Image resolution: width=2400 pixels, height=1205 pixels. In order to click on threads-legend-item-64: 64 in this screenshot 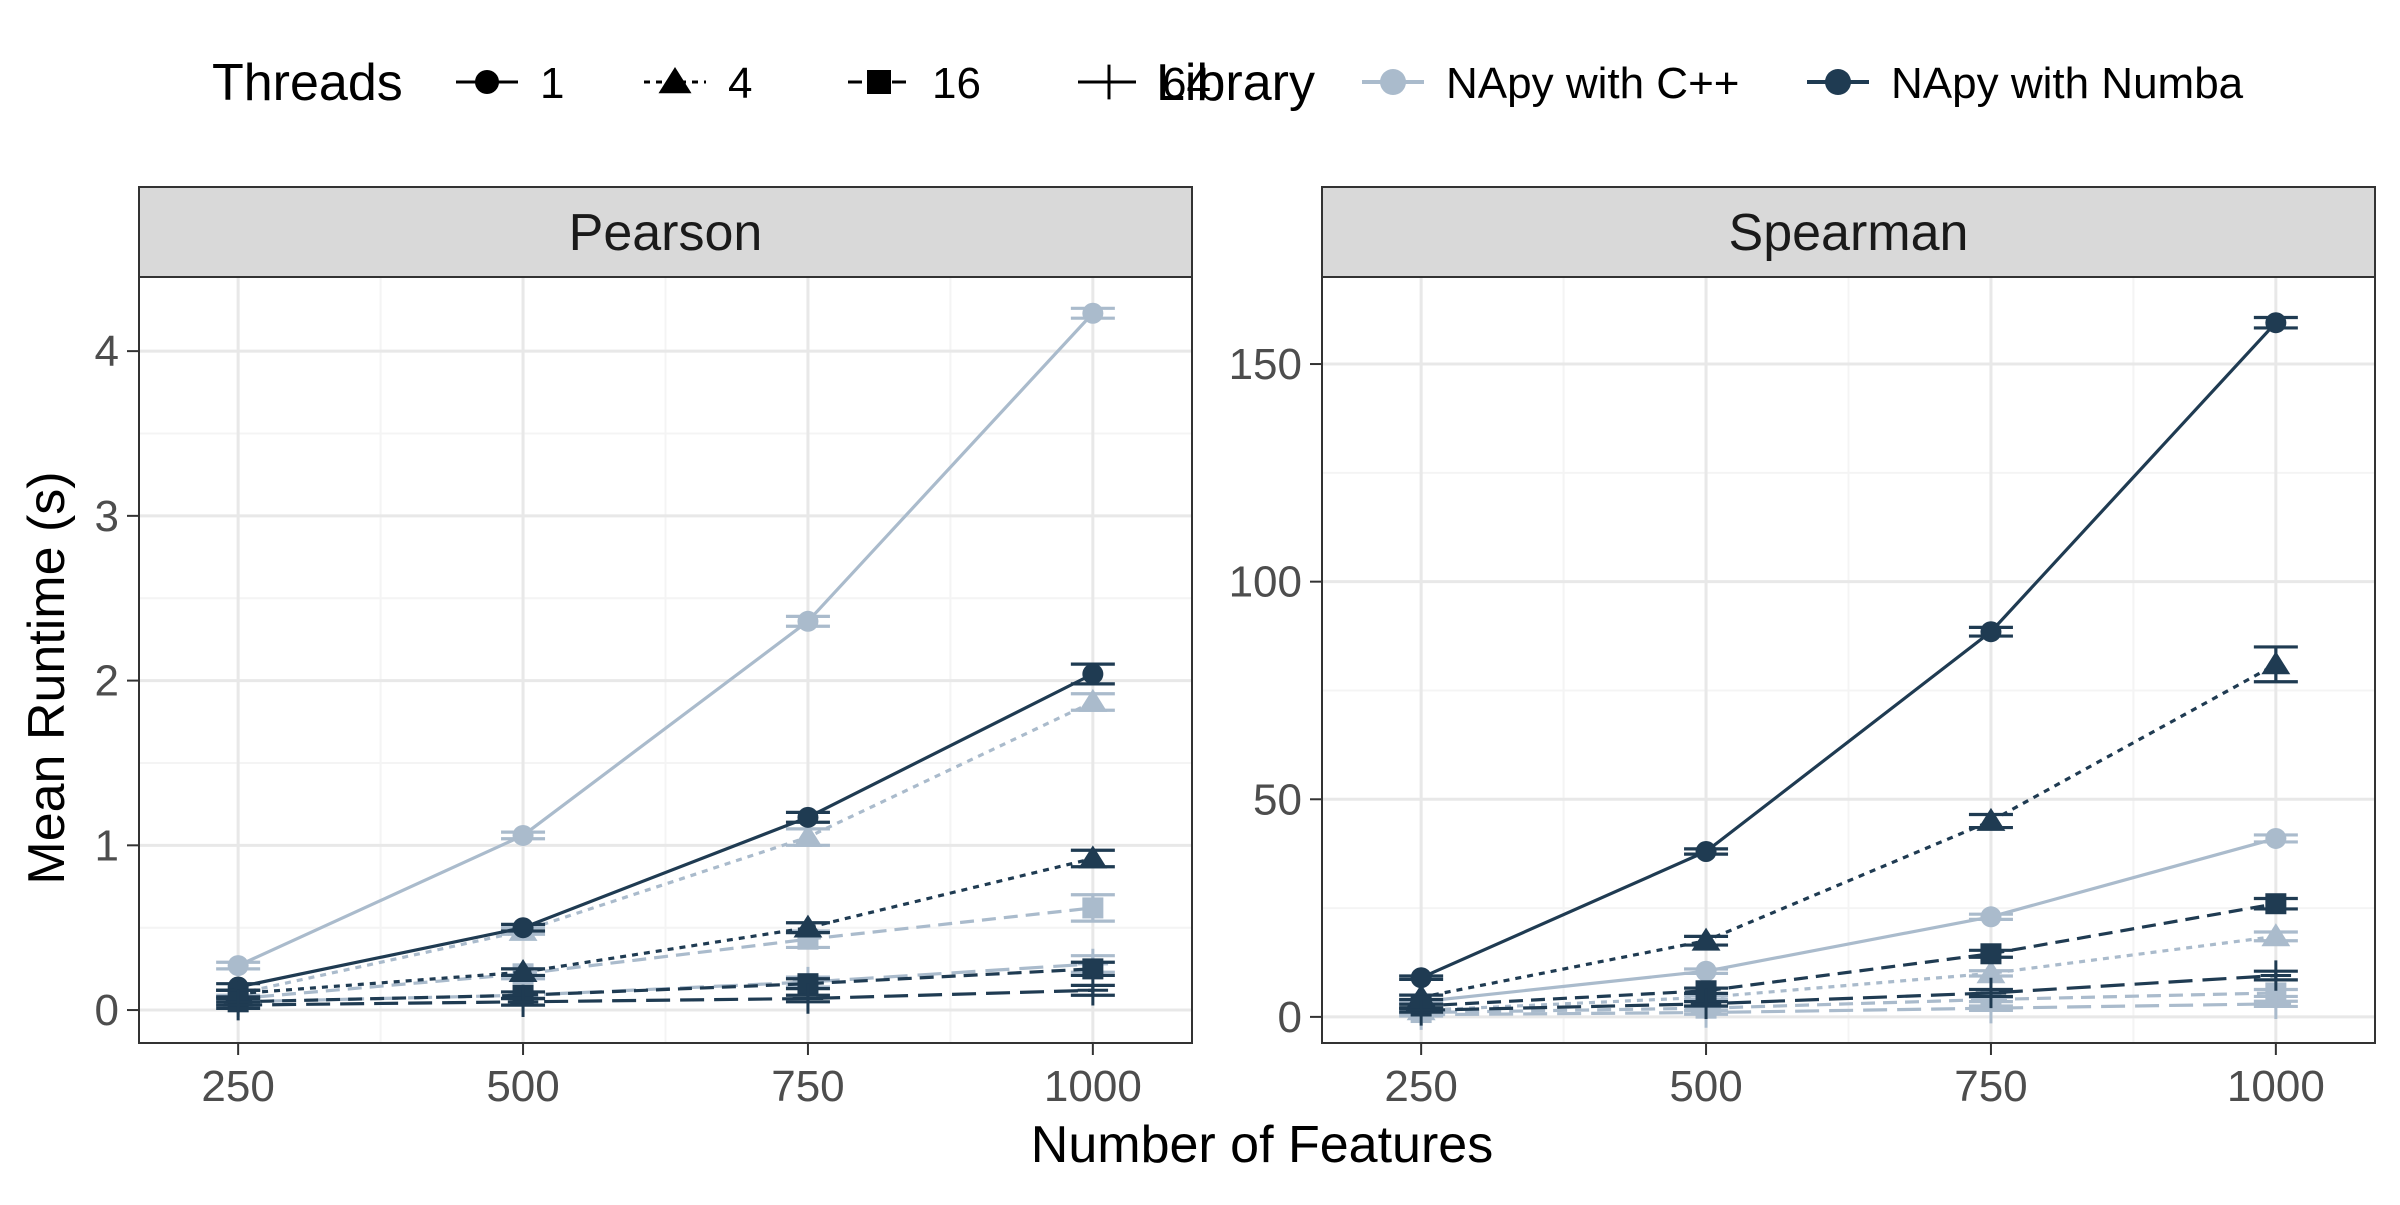, I will do `click(1144, 83)`.